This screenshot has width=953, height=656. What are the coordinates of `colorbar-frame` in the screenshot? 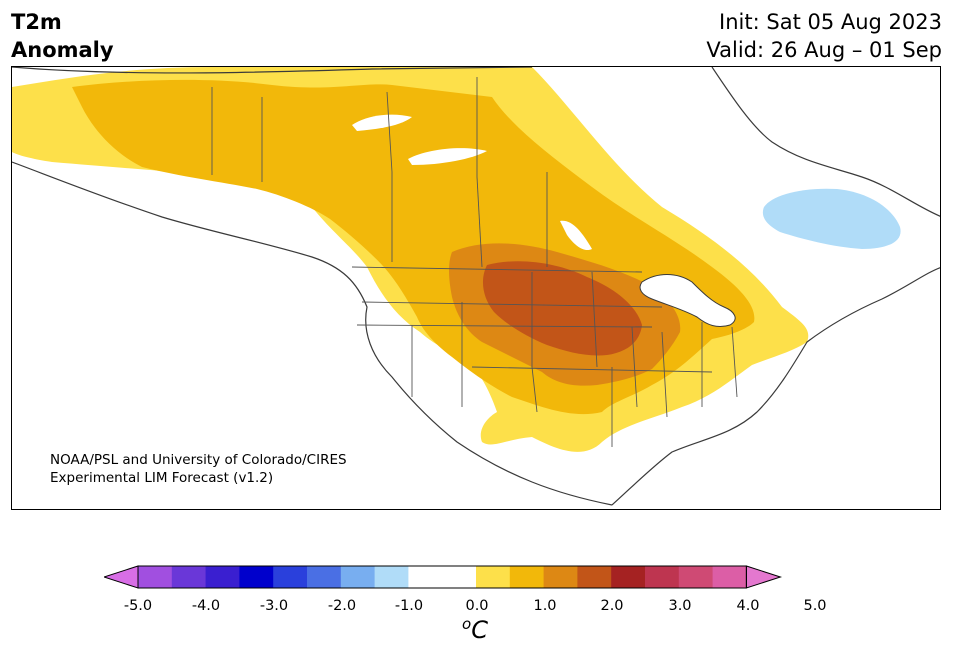 It's located at (442, 577).